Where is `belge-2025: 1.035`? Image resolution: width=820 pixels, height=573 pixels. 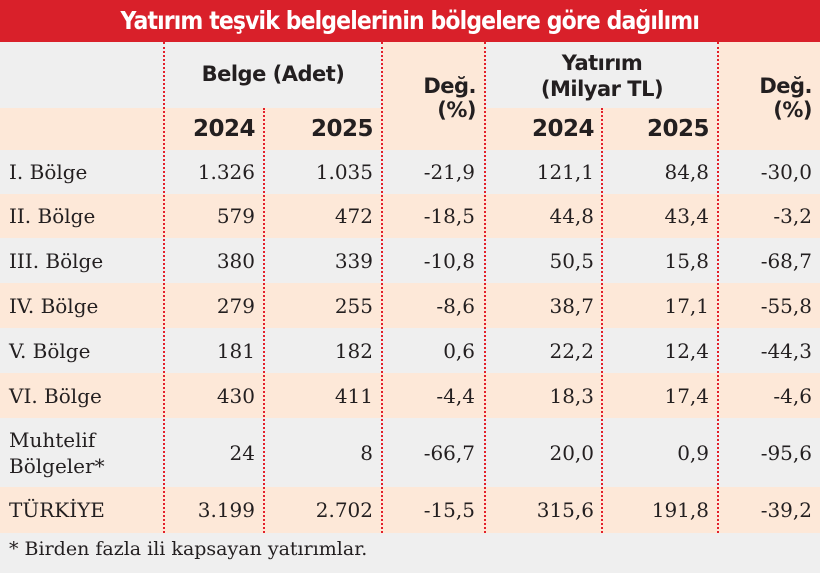 belge-2025: 1.035 is located at coordinates (344, 172).